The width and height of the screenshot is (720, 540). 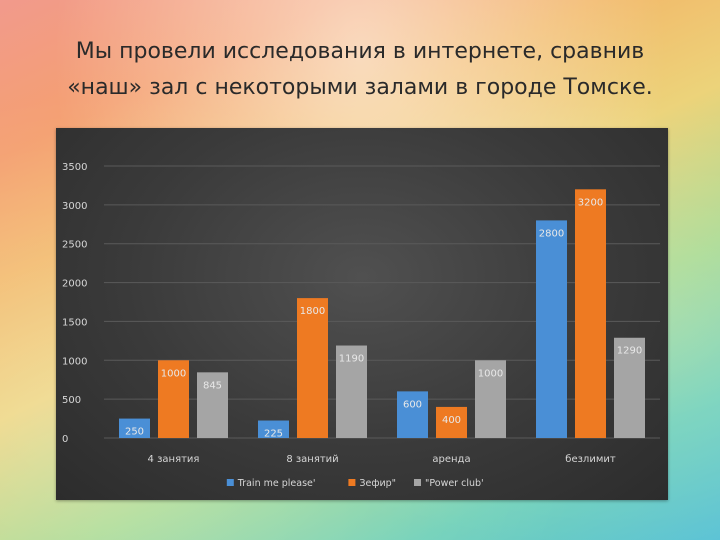 I want to click on data-label: 250, so click(x=134, y=432).